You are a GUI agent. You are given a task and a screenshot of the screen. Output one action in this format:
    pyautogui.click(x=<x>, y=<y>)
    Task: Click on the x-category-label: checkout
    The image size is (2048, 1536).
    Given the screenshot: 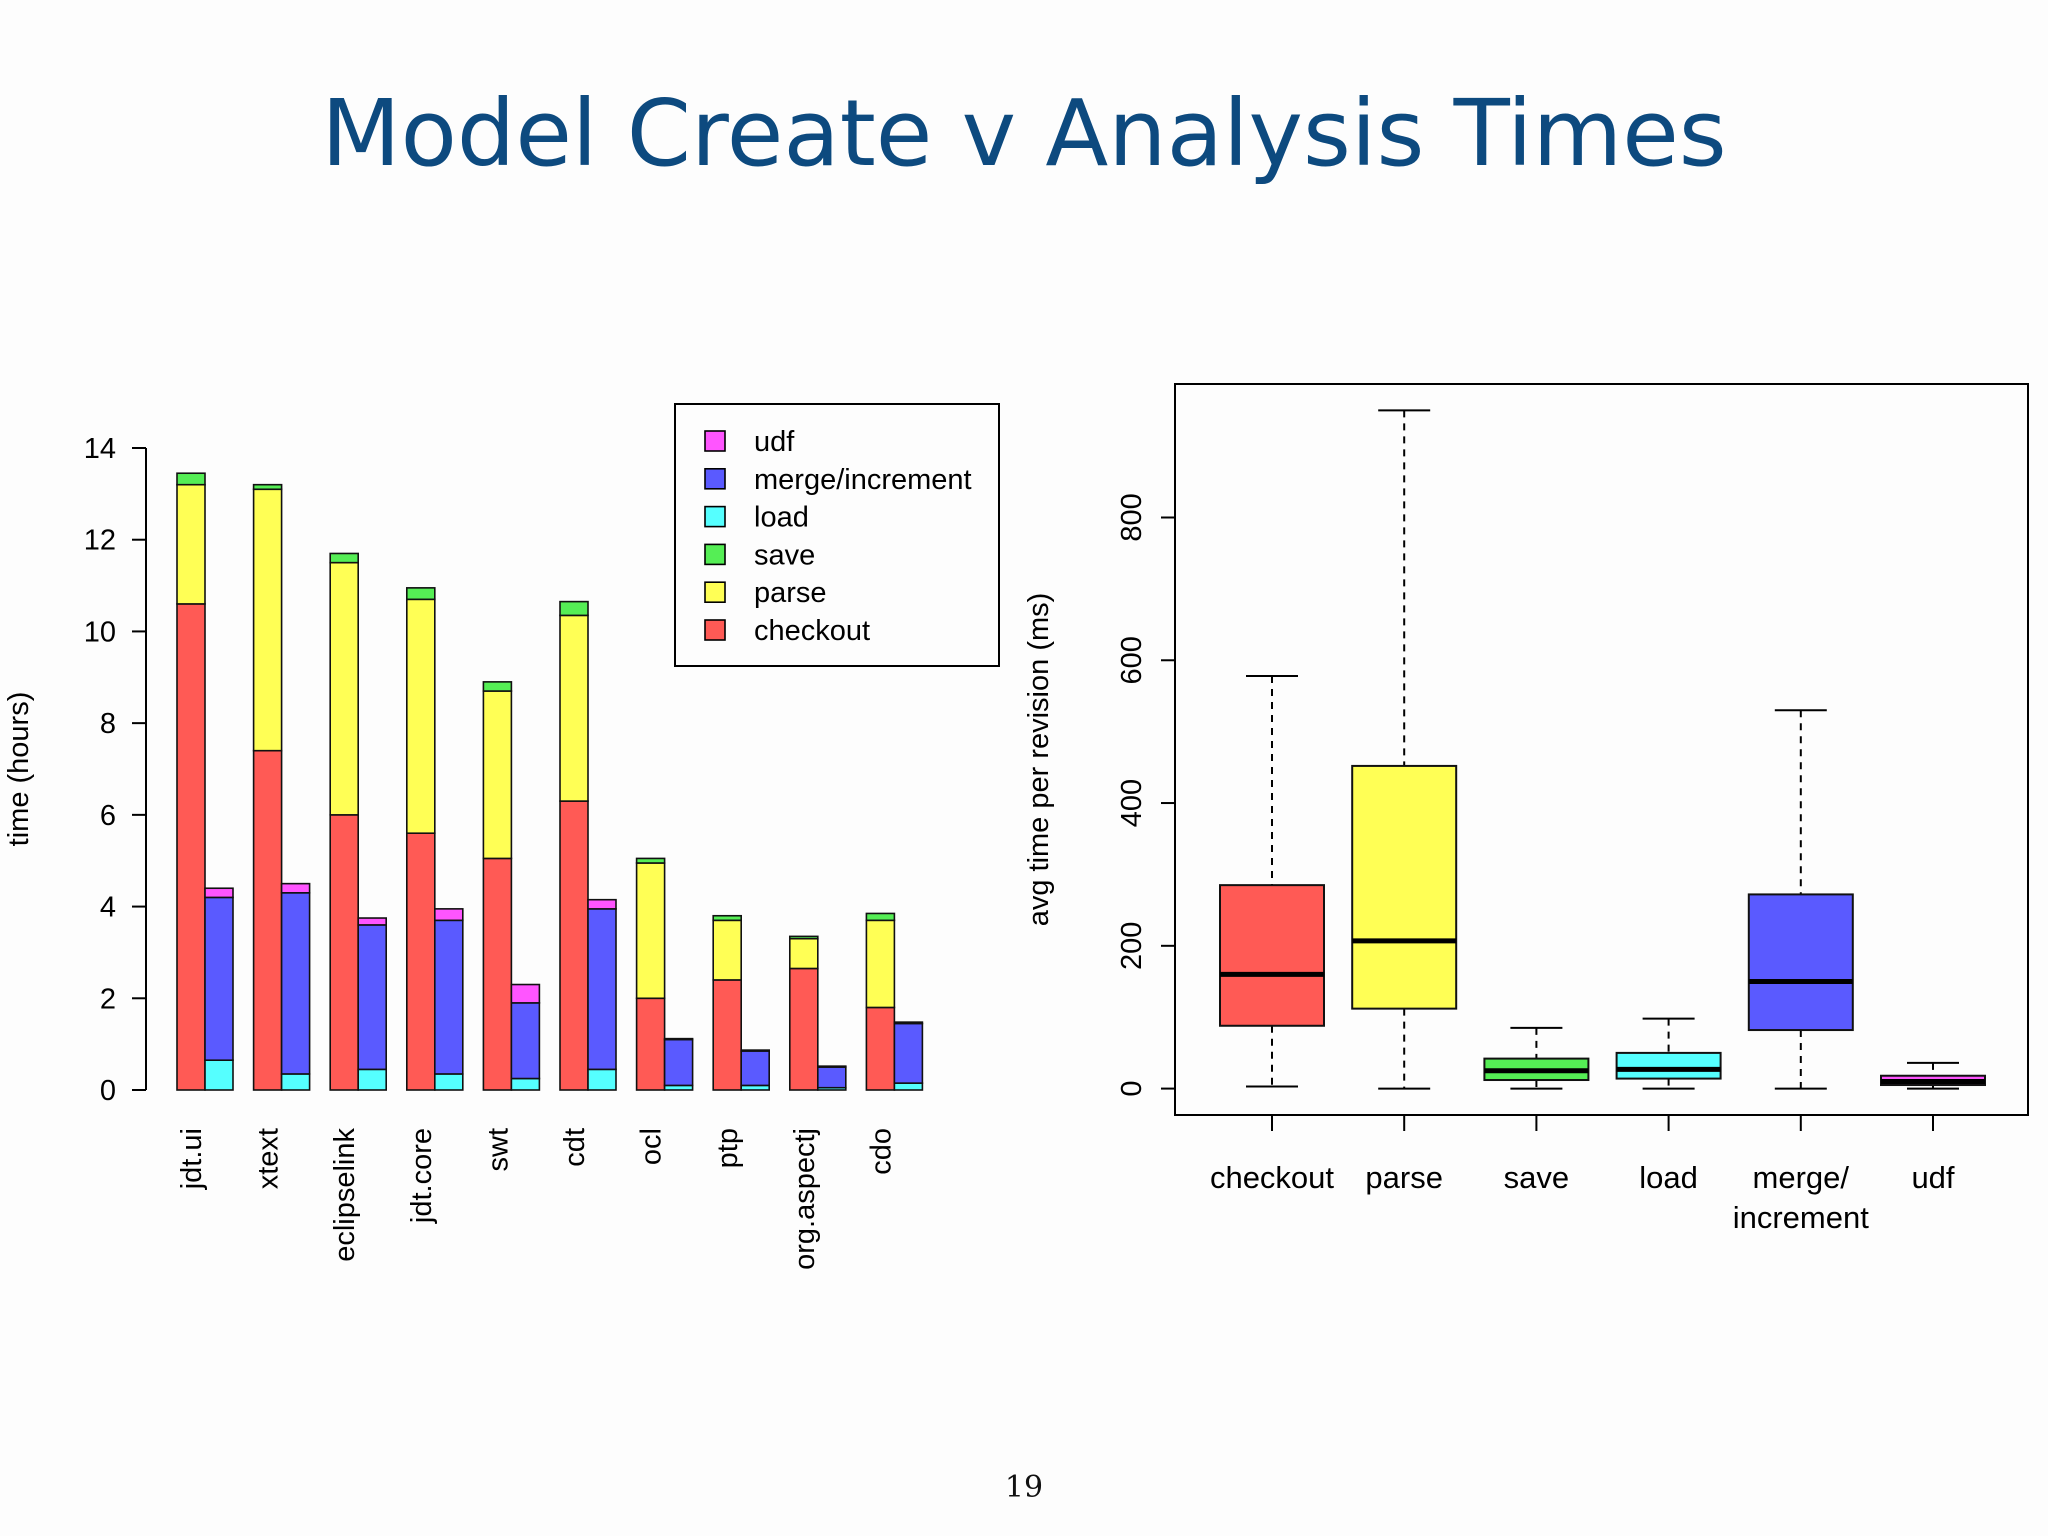 What is the action you would take?
    pyautogui.click(x=1272, y=1177)
    